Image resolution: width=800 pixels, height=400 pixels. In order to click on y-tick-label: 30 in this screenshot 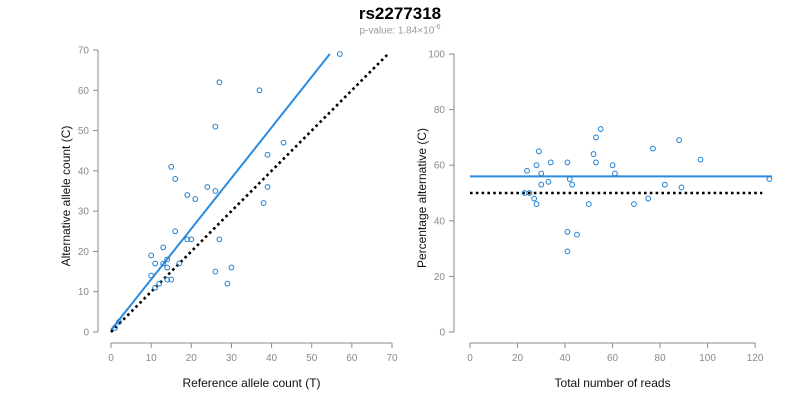, I will do `click(84, 212)`.